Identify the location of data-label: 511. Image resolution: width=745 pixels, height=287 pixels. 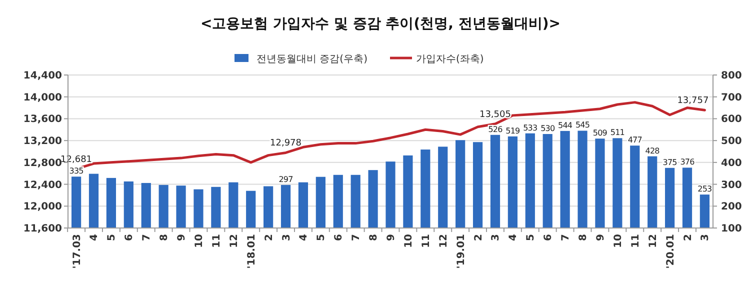
(617, 133).